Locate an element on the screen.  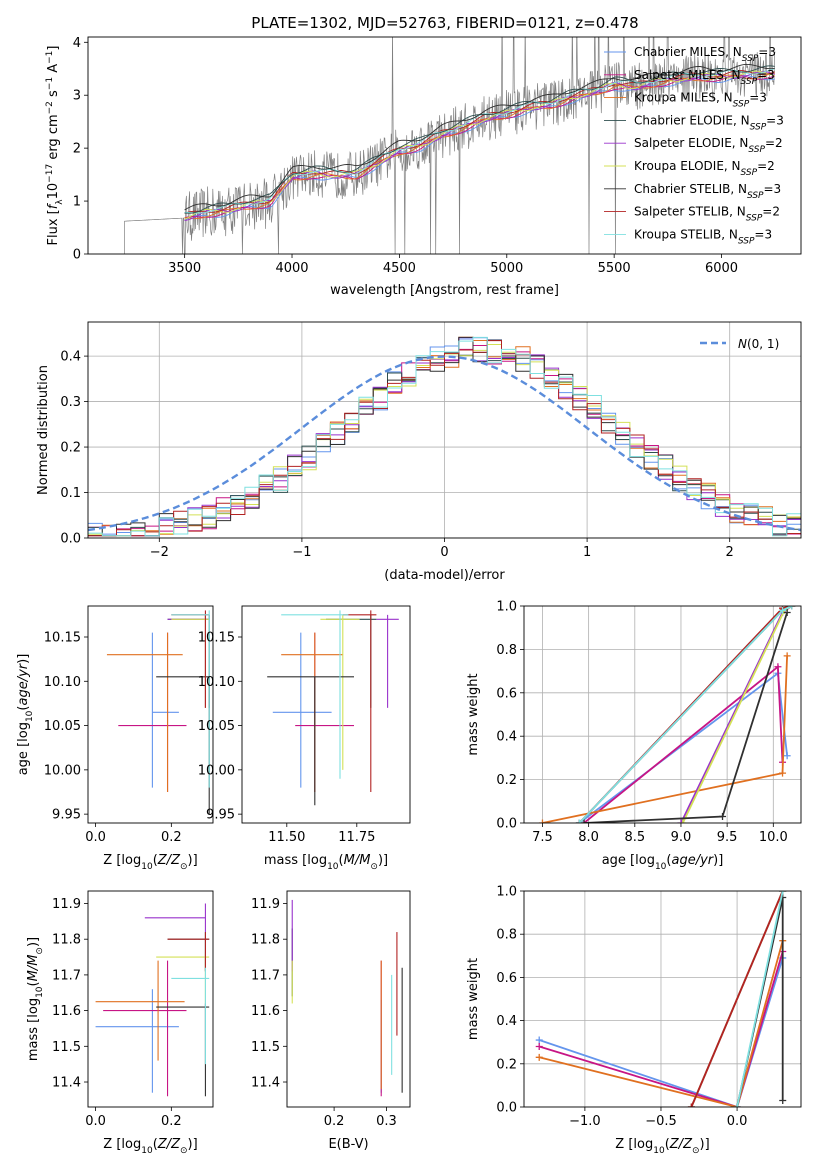
x-tick-label: 3500 is located at coordinates (184, 268).